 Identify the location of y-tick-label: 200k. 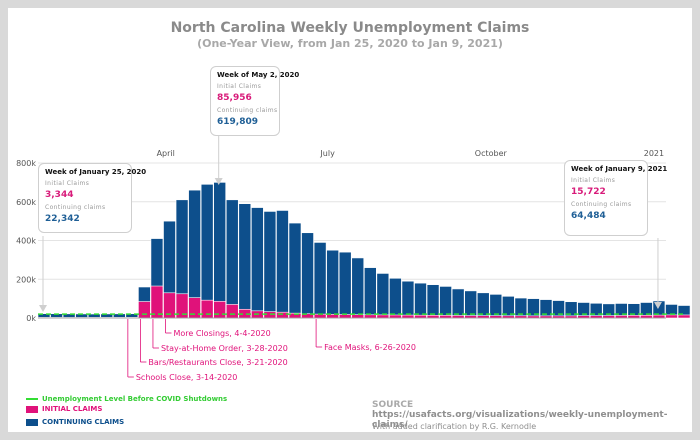
(26, 279).